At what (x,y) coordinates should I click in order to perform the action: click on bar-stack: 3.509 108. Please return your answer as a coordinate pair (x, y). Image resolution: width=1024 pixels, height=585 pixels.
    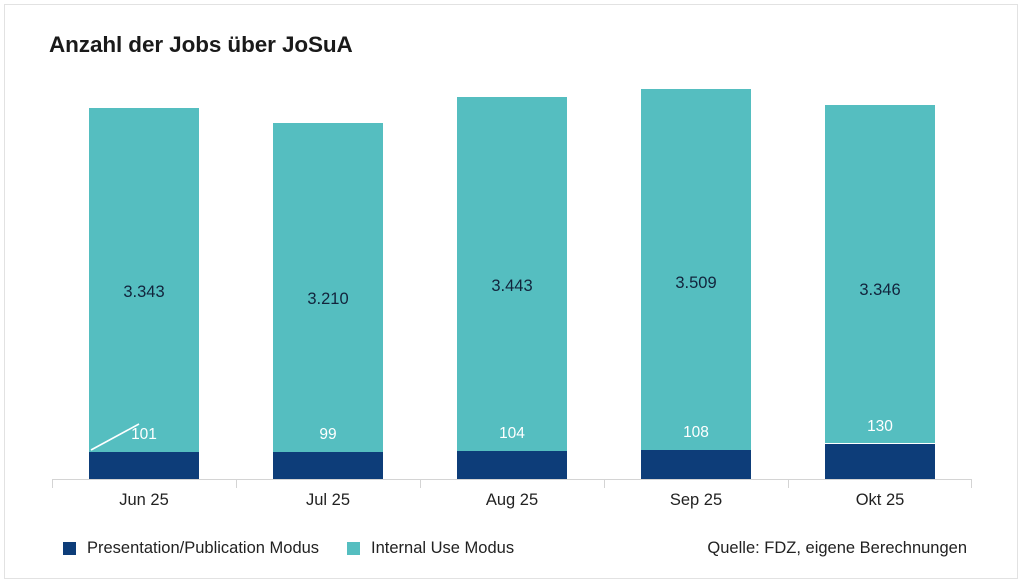
    Looking at the image, I should click on (696, 284).